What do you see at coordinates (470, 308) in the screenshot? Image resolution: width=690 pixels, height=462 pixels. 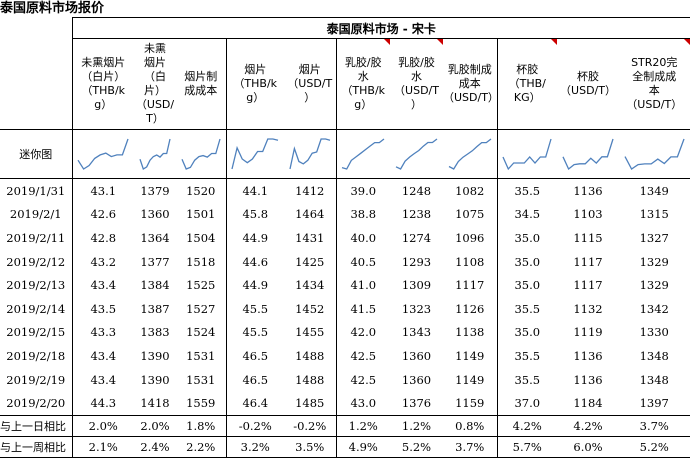 I see `value-cell: 1126` at bounding box center [470, 308].